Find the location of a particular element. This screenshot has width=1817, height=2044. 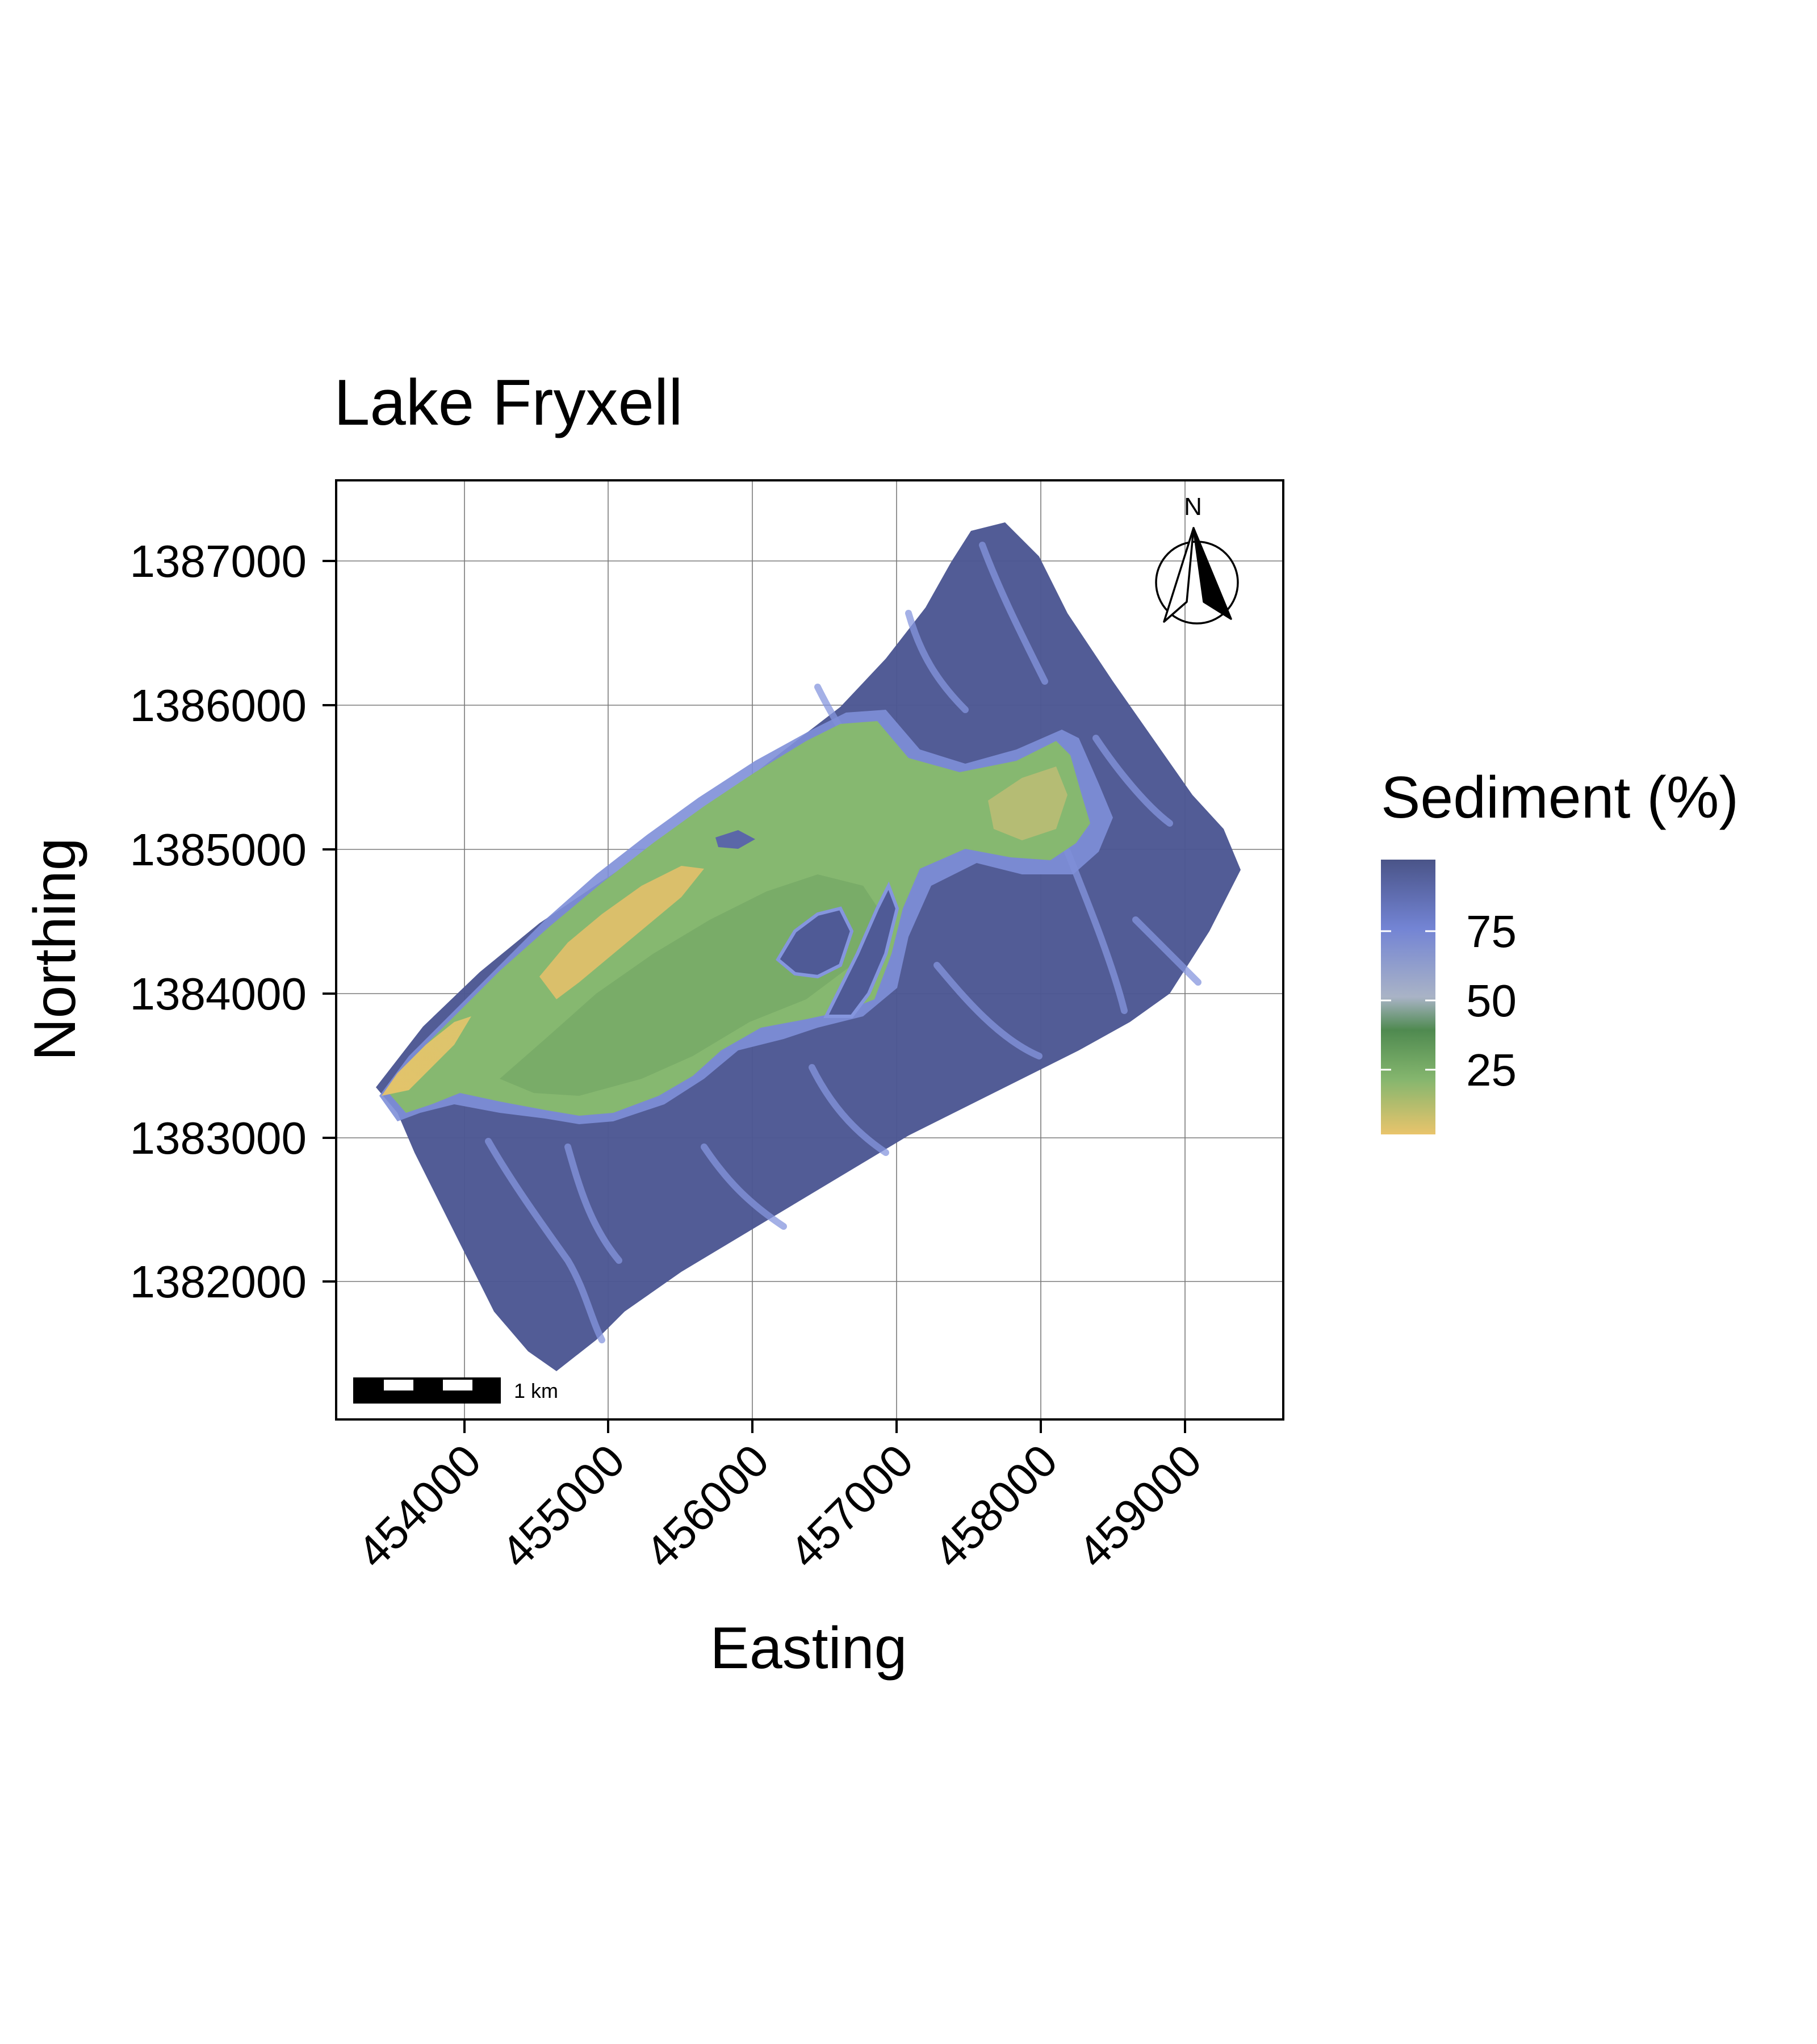

legend-tick-label: 75 is located at coordinates (1491, 931).